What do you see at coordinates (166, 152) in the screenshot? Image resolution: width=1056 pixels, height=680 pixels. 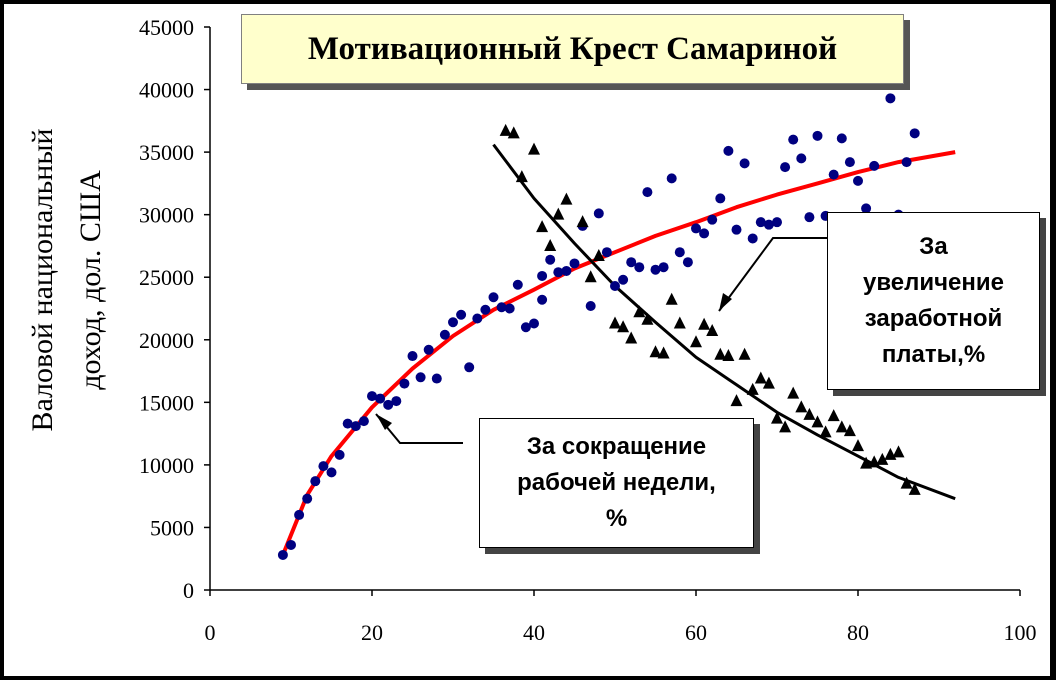 I see `y-tick-label: 35000` at bounding box center [166, 152].